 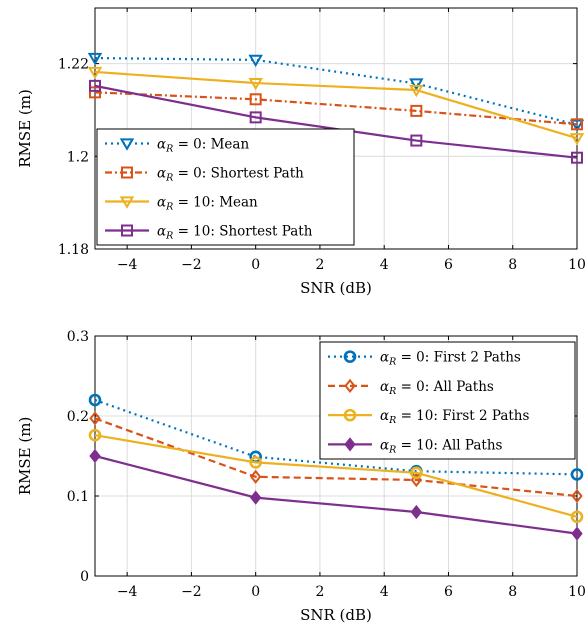 What do you see at coordinates (437, 388) in the screenshot?
I see `legend-entry-label: αR = 0: All Paths` at bounding box center [437, 388].